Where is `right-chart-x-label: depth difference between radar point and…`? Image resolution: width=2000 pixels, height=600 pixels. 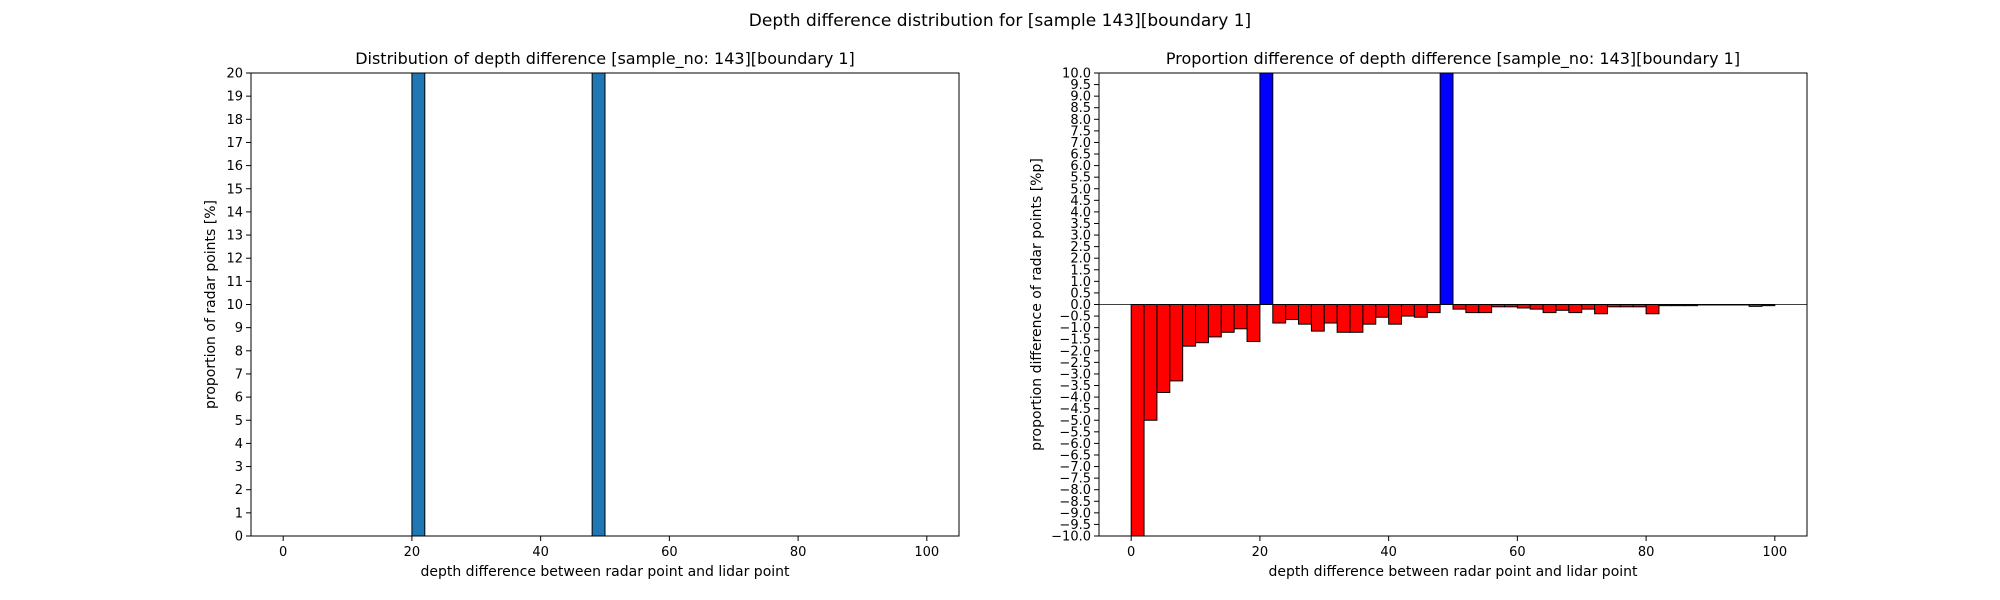 right-chart-x-label: depth difference between radar point and… is located at coordinates (1453, 572).